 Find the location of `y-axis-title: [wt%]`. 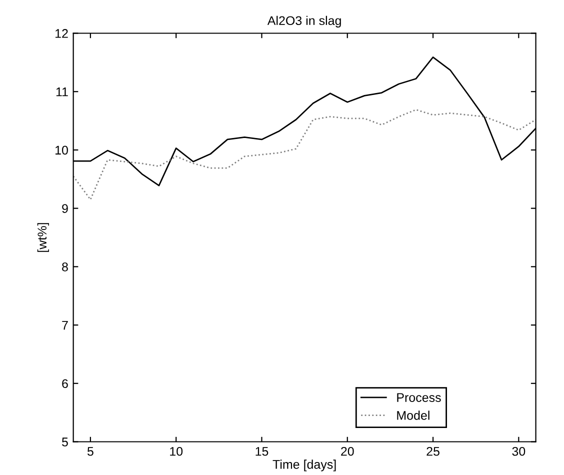

y-axis-title: [wt%] is located at coordinates (43, 237).